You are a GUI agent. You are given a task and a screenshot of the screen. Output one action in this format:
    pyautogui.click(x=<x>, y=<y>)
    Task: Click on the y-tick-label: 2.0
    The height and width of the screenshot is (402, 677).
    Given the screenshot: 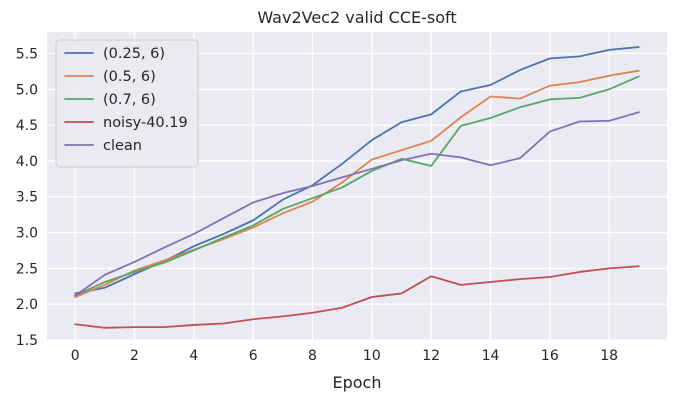 What is the action you would take?
    pyautogui.click(x=27, y=305)
    